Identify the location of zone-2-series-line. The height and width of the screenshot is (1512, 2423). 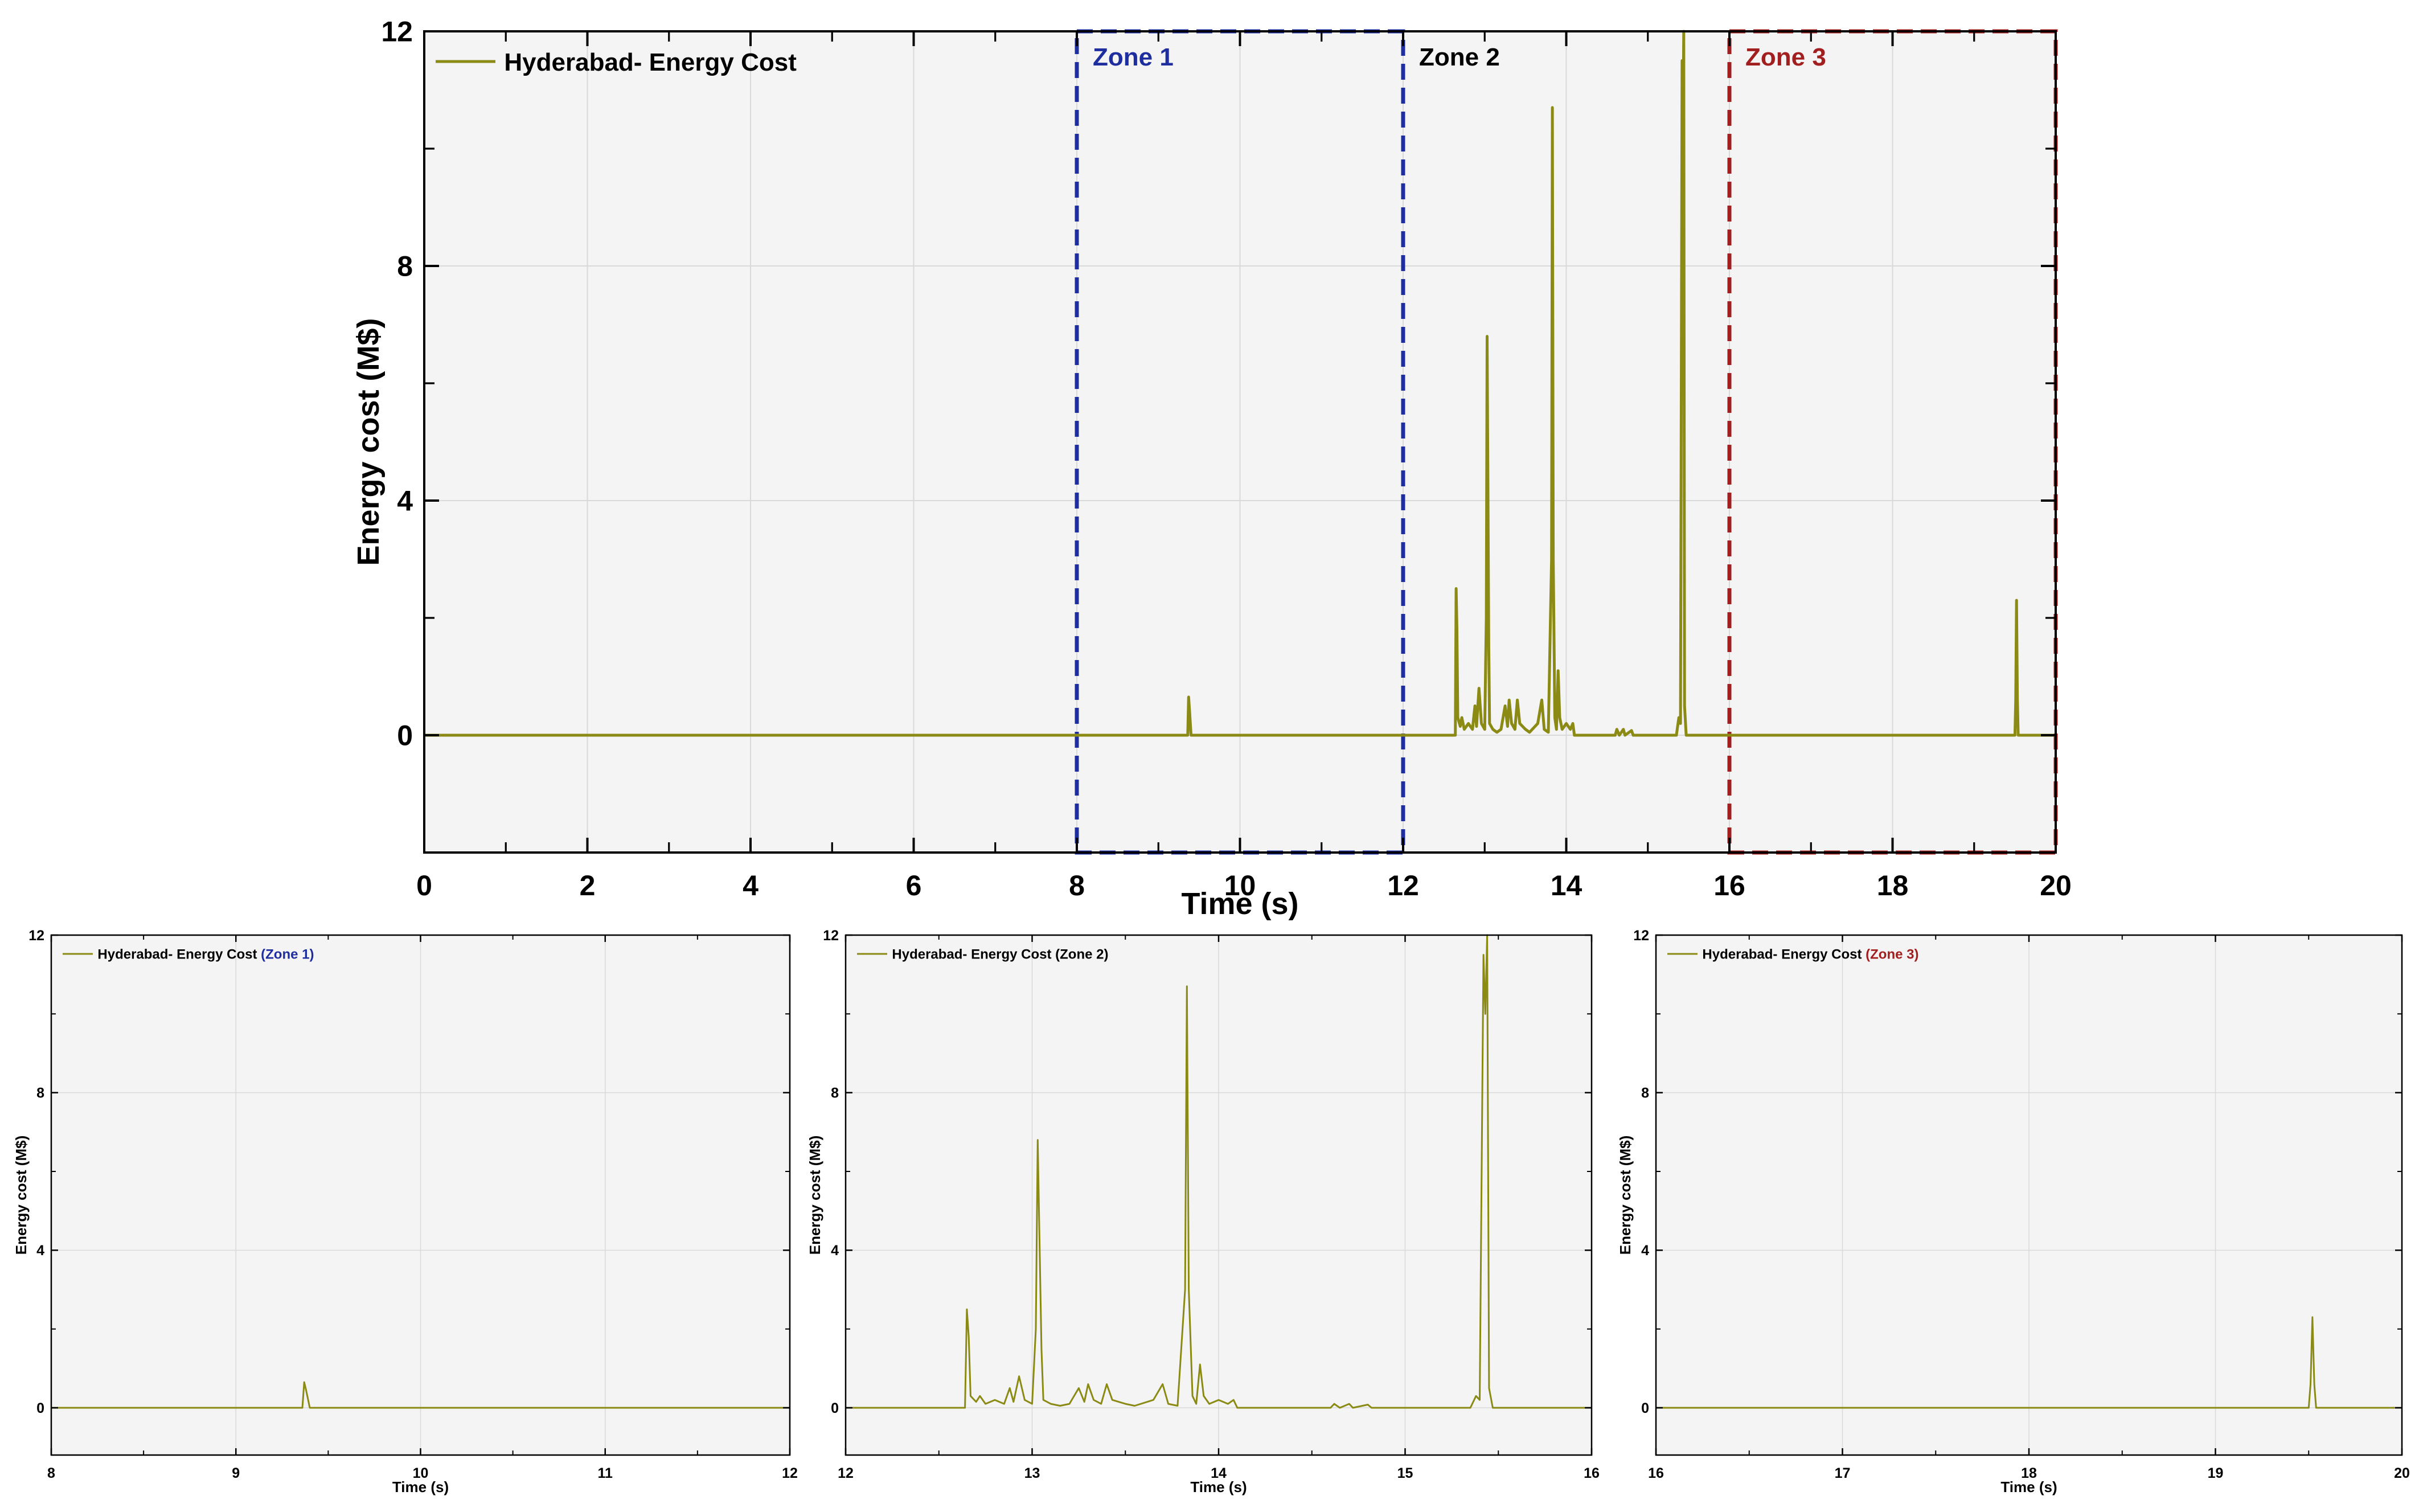
(1219, 1171).